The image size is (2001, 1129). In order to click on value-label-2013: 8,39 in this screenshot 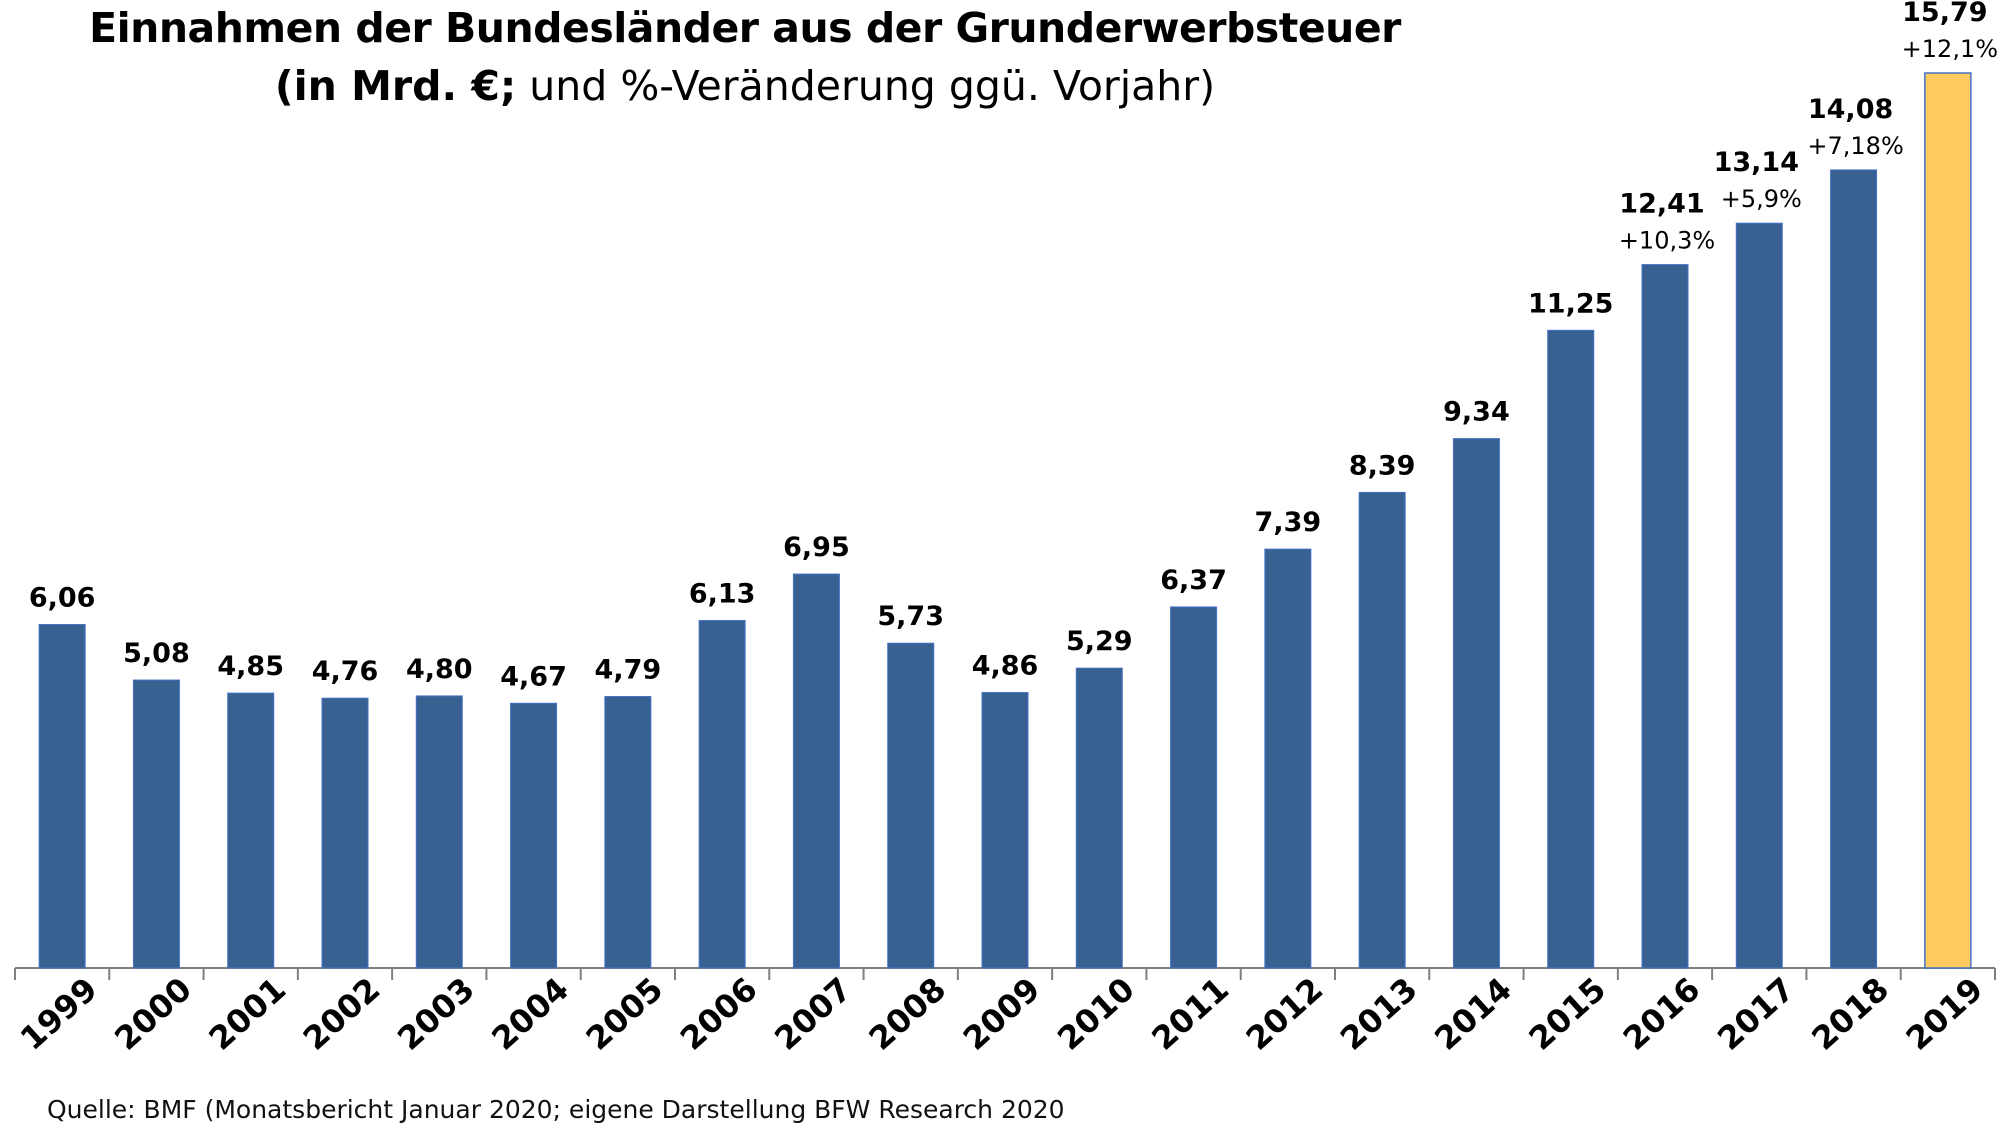, I will do `click(1382, 465)`.